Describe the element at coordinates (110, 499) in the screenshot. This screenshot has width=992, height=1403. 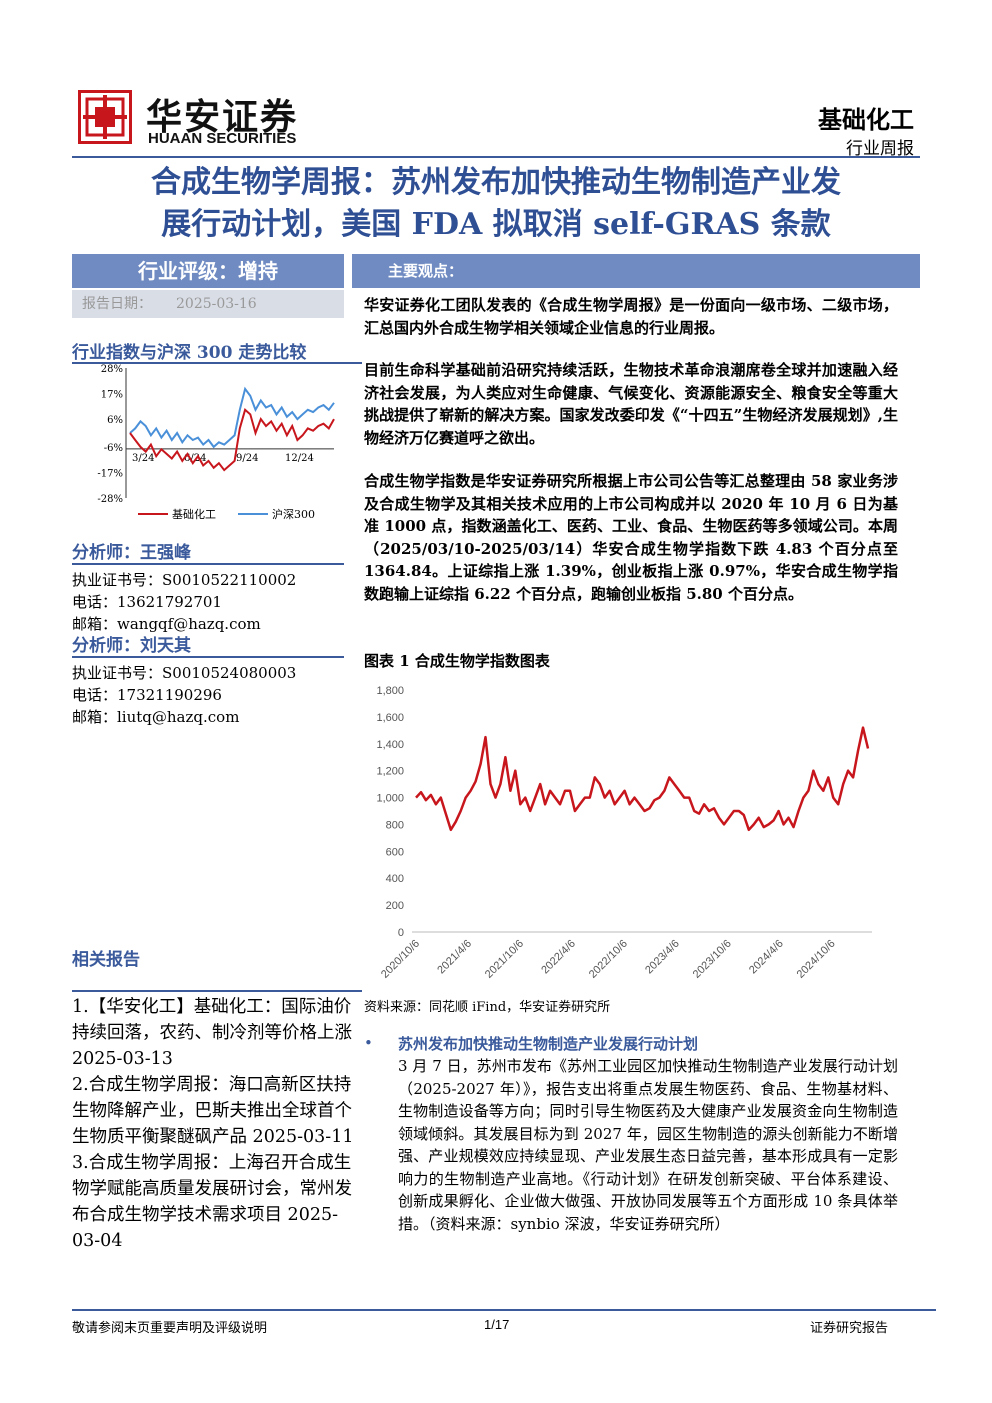
I see `y-tick-label: -28%` at that location.